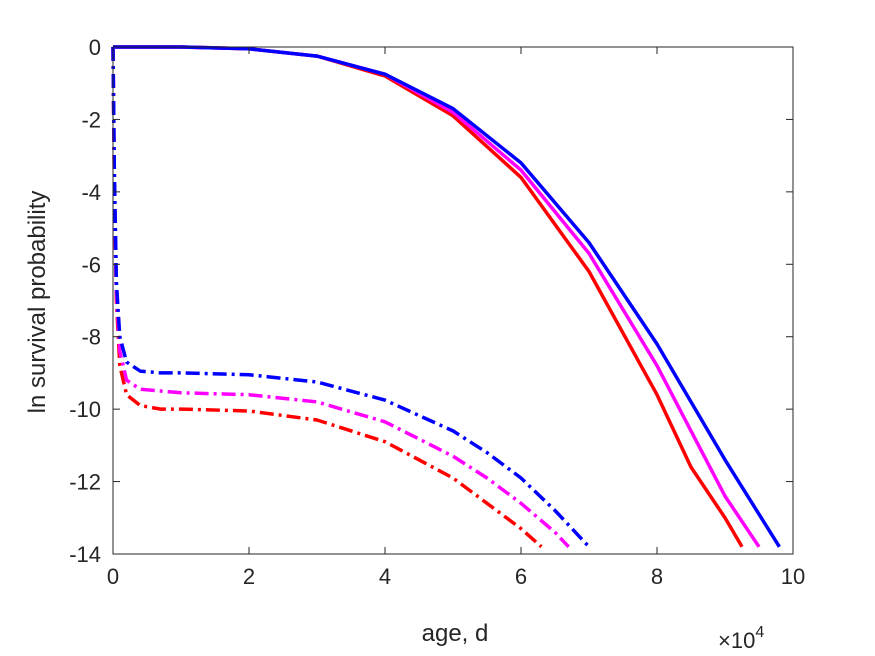 The height and width of the screenshot is (656, 875). I want to click on y-tick-label: -10, so click(85, 409).